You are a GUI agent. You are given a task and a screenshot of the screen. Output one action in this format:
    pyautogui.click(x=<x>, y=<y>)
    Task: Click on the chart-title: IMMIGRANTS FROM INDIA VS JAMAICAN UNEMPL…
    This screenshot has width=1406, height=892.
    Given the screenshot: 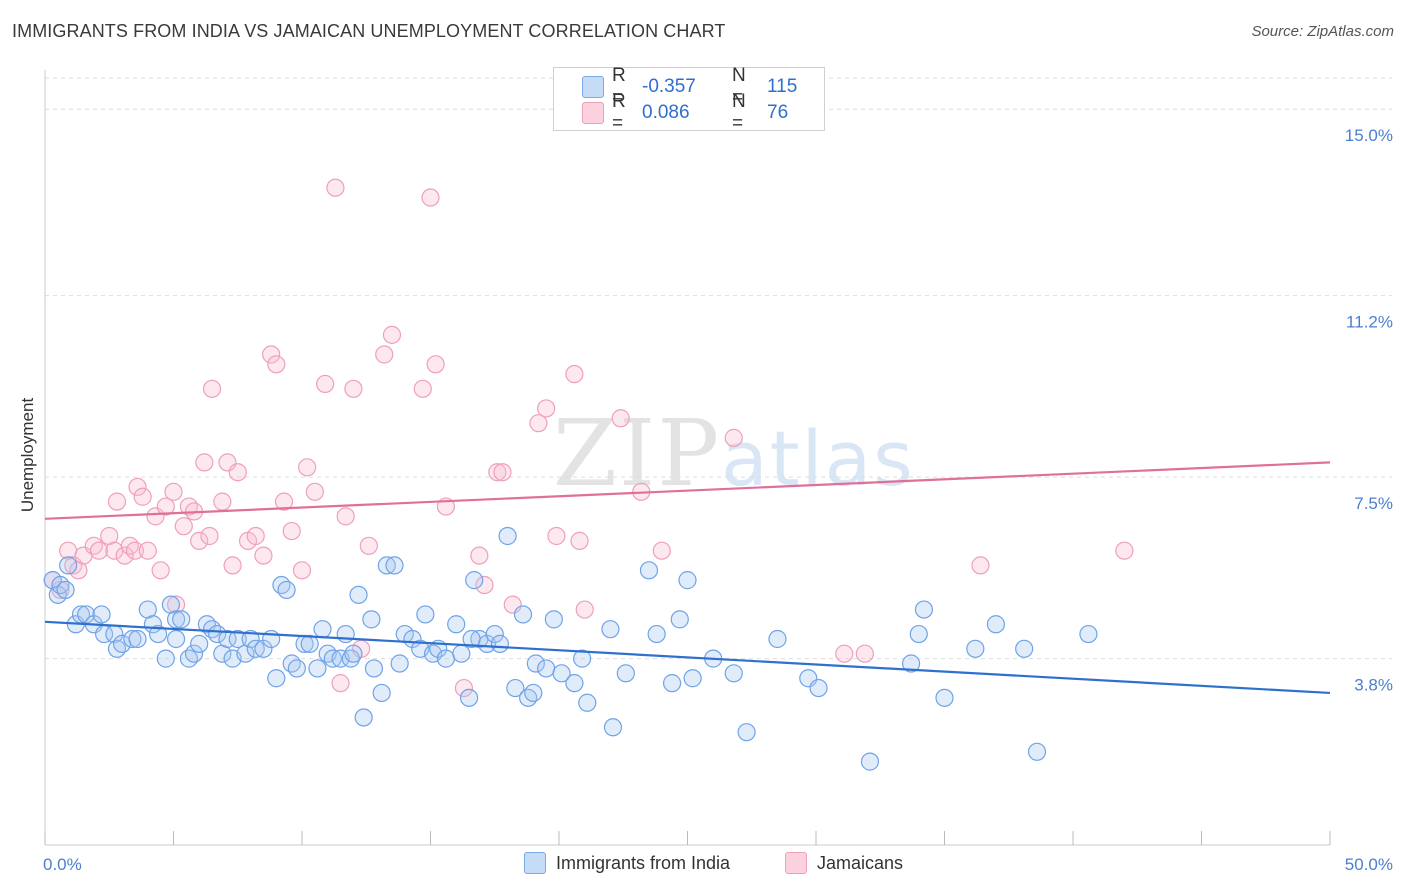 What is the action you would take?
    pyautogui.click(x=369, y=31)
    